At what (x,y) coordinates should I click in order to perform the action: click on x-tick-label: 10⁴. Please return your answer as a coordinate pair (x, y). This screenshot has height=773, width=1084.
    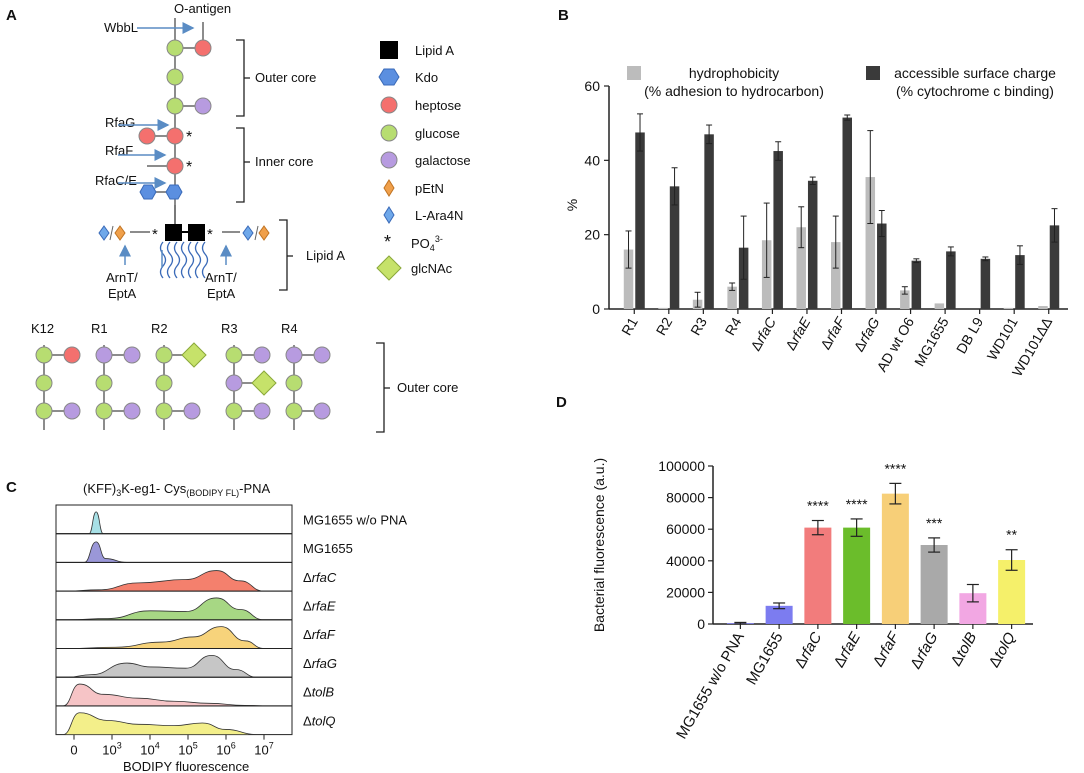
    Looking at the image, I should click on (149, 749).